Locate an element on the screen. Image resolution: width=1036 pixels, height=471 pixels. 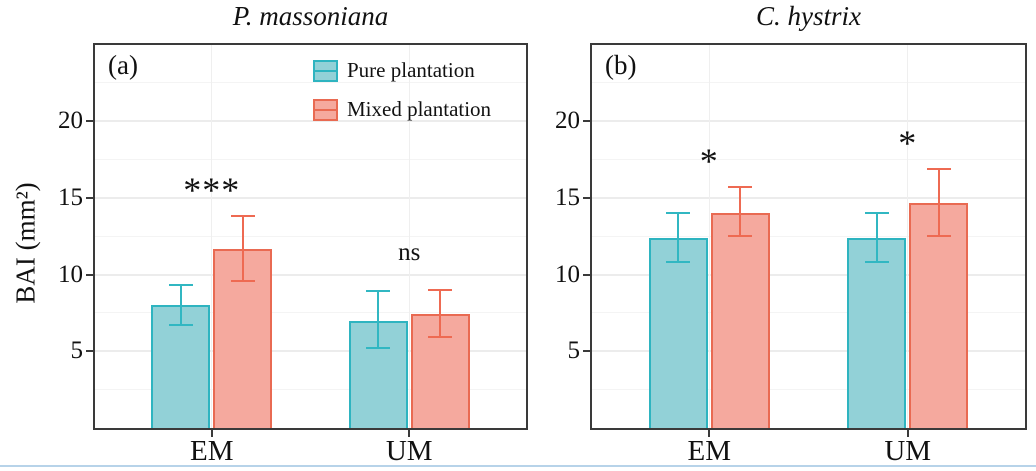
x-tick-label-em-a: EM is located at coordinates (212, 451).